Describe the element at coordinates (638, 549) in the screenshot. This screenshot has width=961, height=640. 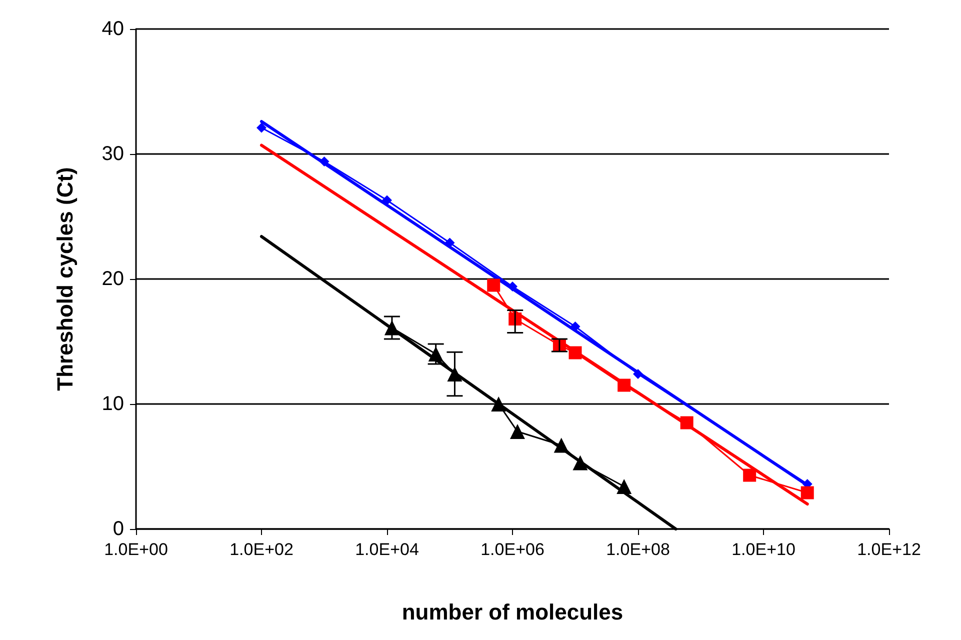
I see `x-tick-label: 1.0E+08` at that location.